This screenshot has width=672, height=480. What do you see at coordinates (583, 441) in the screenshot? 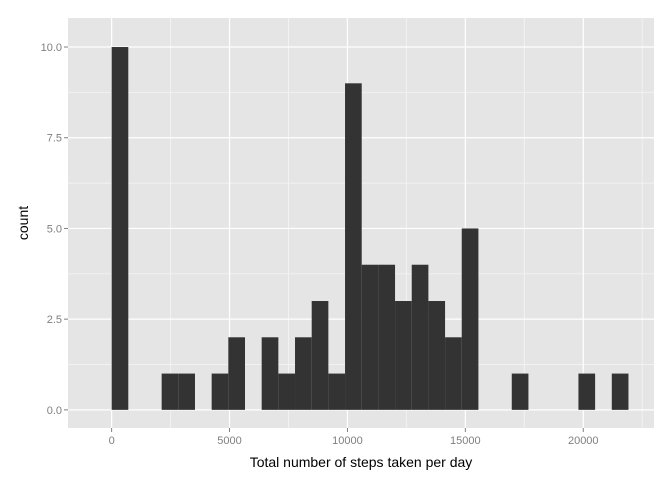
I see `x-tick-label: 20000` at bounding box center [583, 441].